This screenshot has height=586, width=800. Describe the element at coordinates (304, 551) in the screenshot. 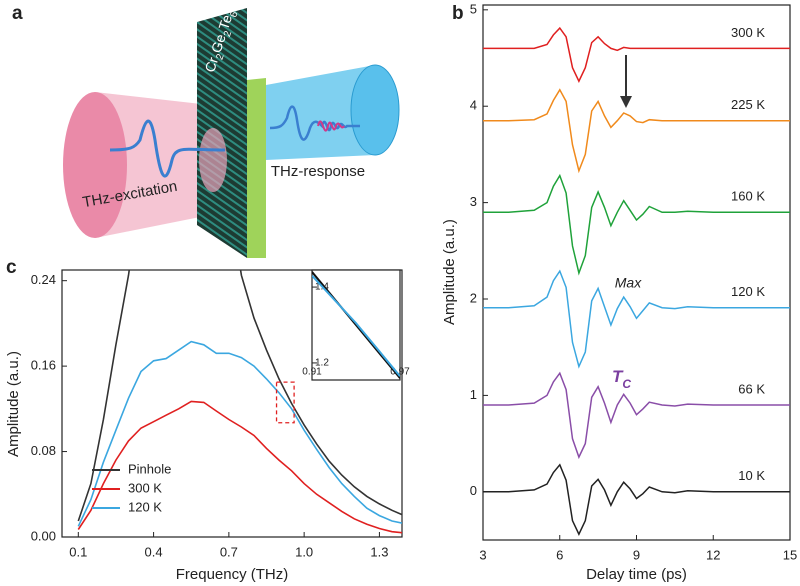

I see `x-tick-label: 1.0` at that location.